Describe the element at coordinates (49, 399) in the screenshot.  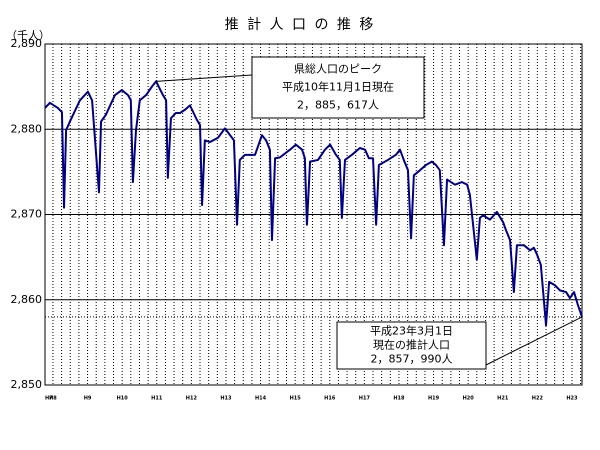
I see `x-tick-label: H7` at that location.